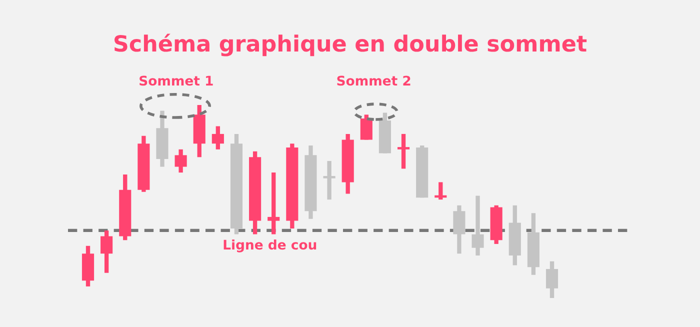 The height and width of the screenshot is (327, 700). I want to click on chart-title: Schéma graphique en double sommet, so click(350, 45).